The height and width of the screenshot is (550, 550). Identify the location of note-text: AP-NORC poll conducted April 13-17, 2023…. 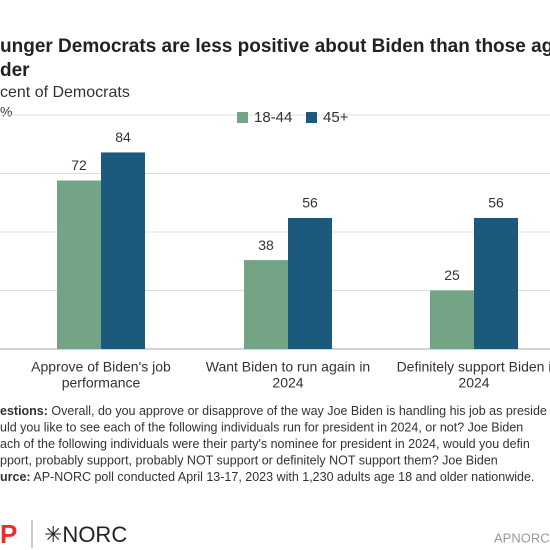
(283, 477).